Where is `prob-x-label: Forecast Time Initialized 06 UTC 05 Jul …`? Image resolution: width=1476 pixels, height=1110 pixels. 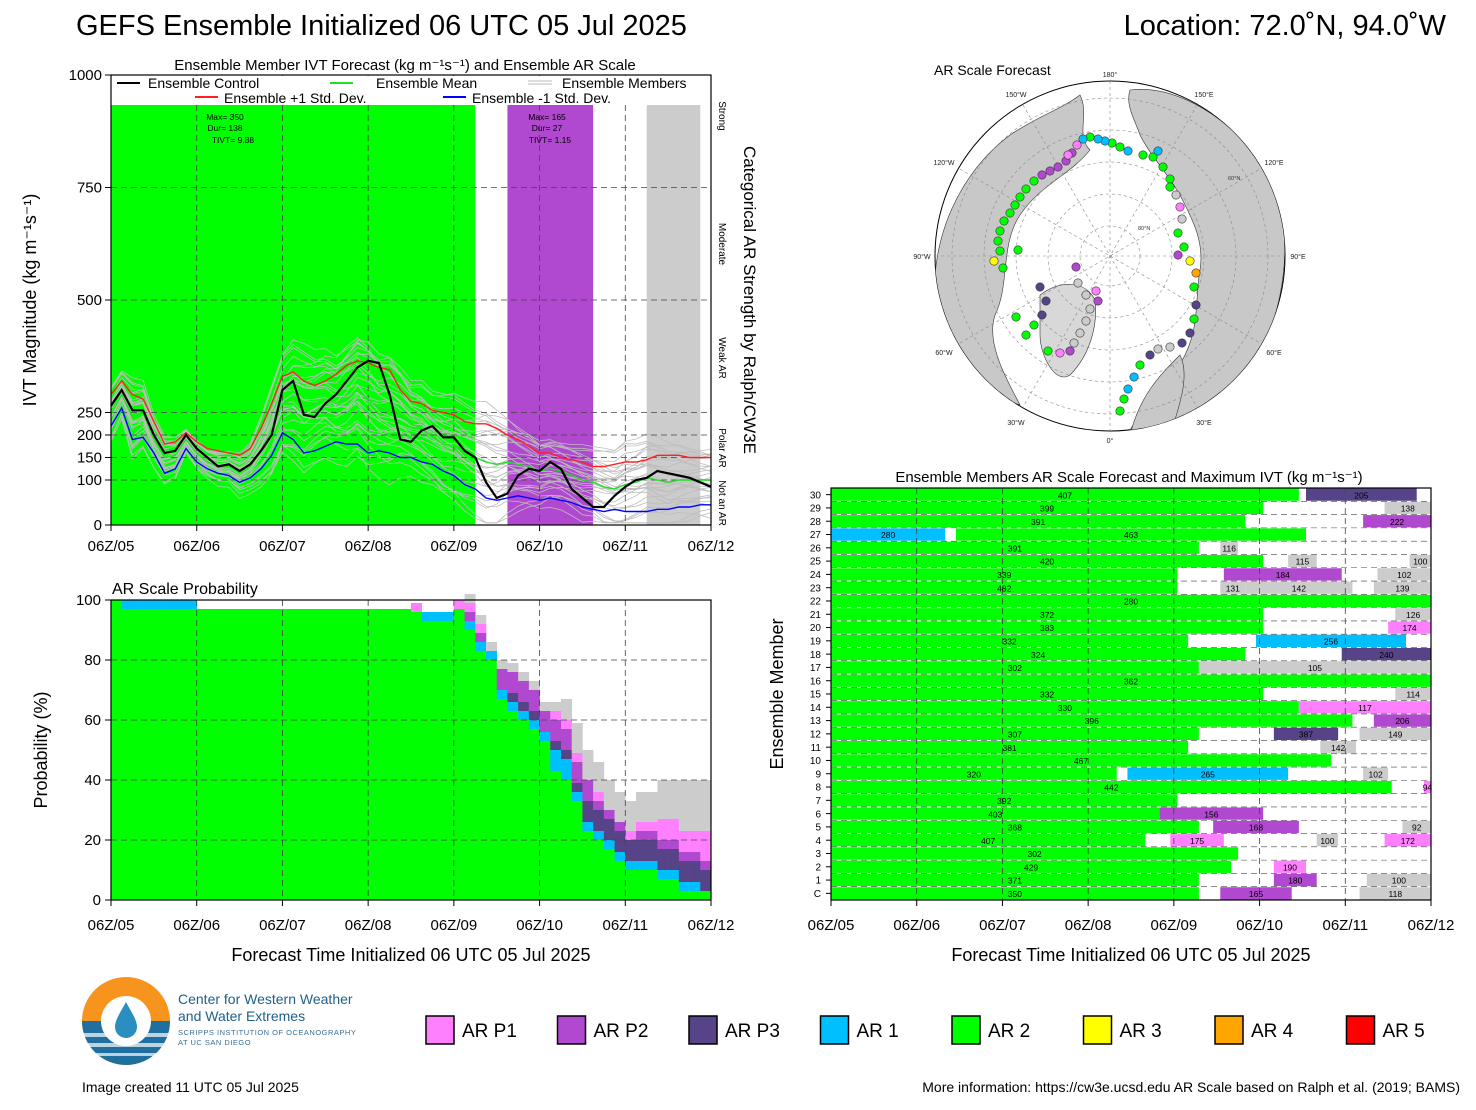 prob-x-label: Forecast Time Initialized 06 UTC 05 Jul … is located at coordinates (410, 955).